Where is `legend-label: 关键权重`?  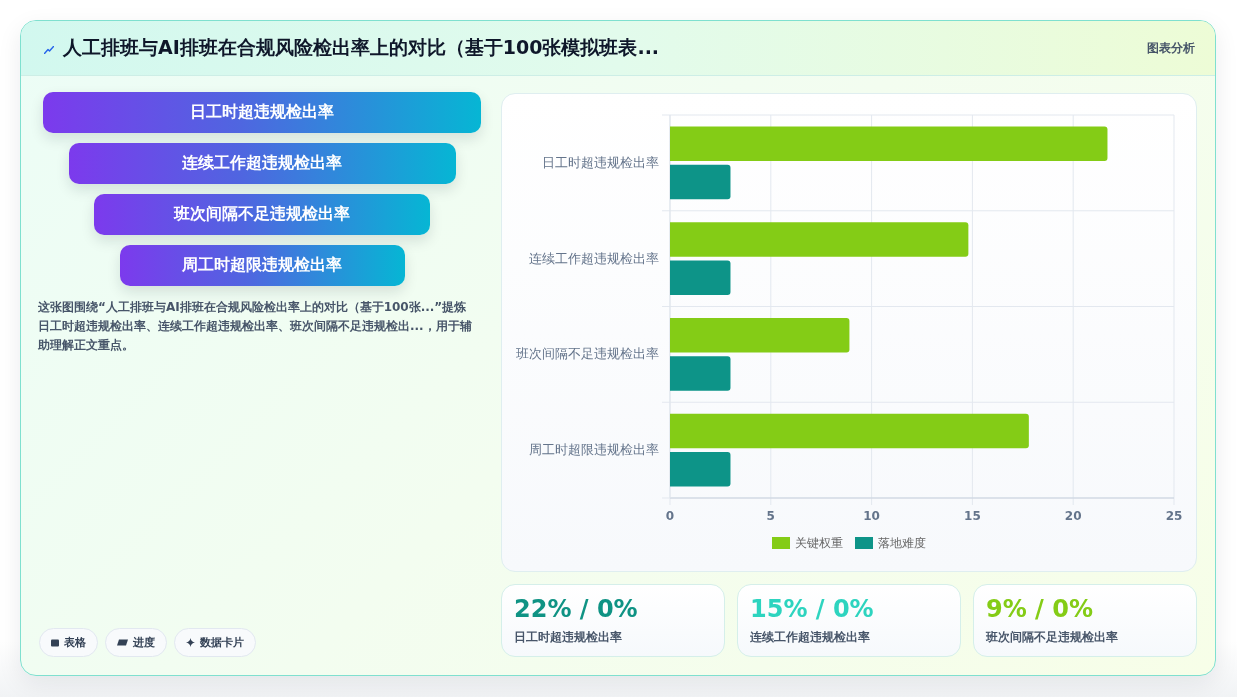 legend-label: 关键权重 is located at coordinates (819, 542).